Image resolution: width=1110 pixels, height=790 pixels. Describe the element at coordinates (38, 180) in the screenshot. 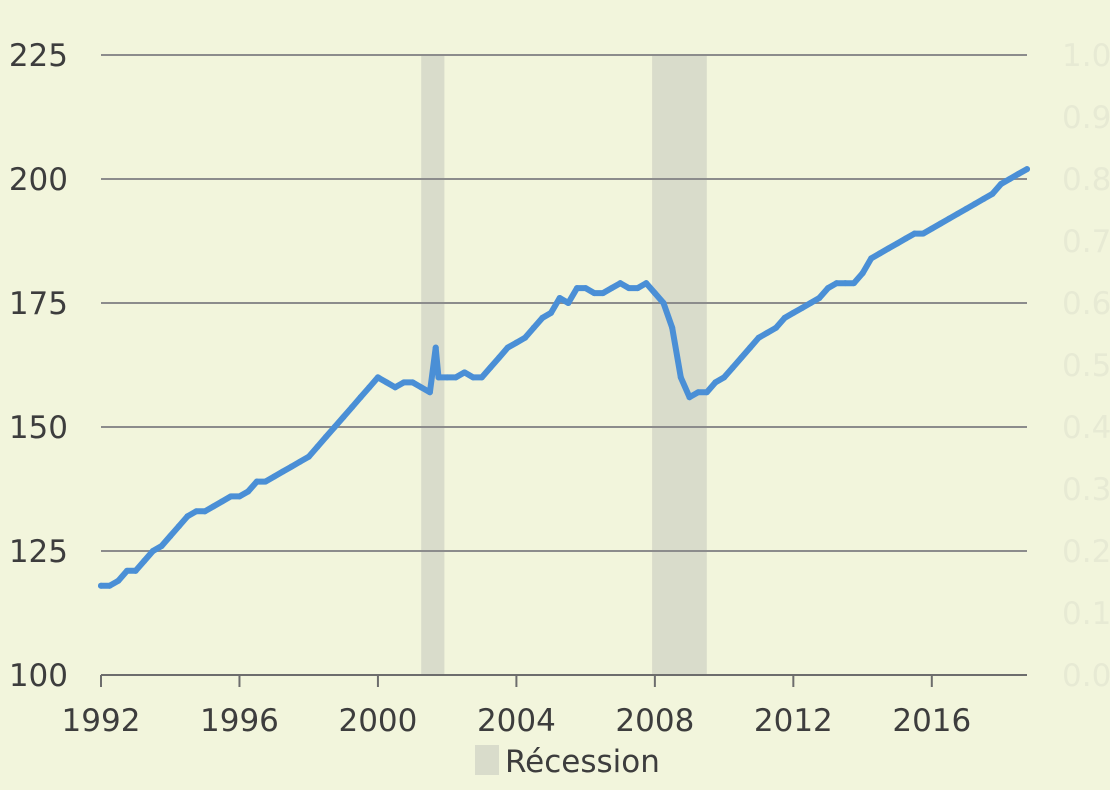

I see `y-tick-label-200: 200` at that location.